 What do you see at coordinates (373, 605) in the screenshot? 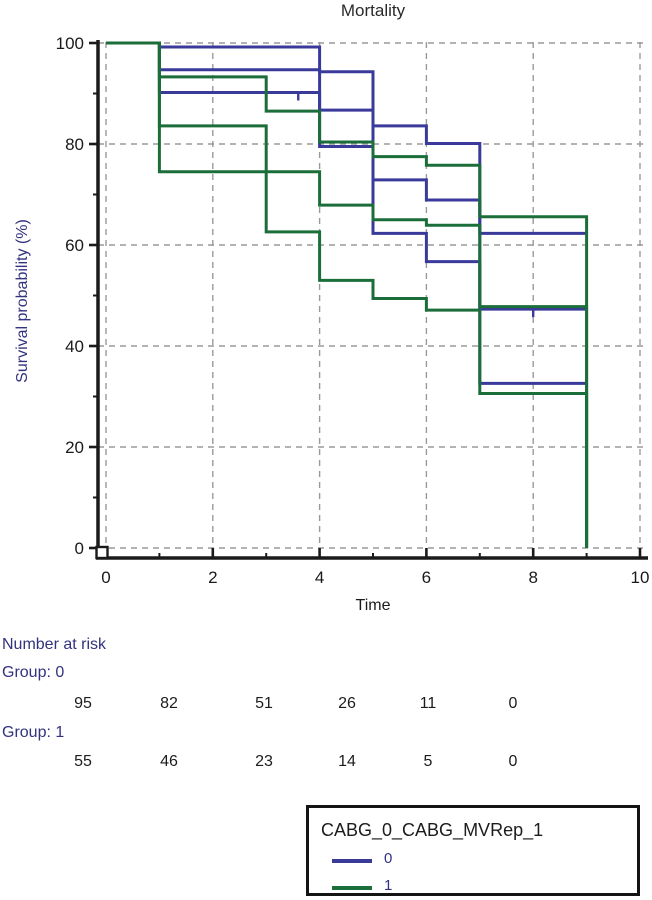
I see `x-axis-label: Time` at bounding box center [373, 605].